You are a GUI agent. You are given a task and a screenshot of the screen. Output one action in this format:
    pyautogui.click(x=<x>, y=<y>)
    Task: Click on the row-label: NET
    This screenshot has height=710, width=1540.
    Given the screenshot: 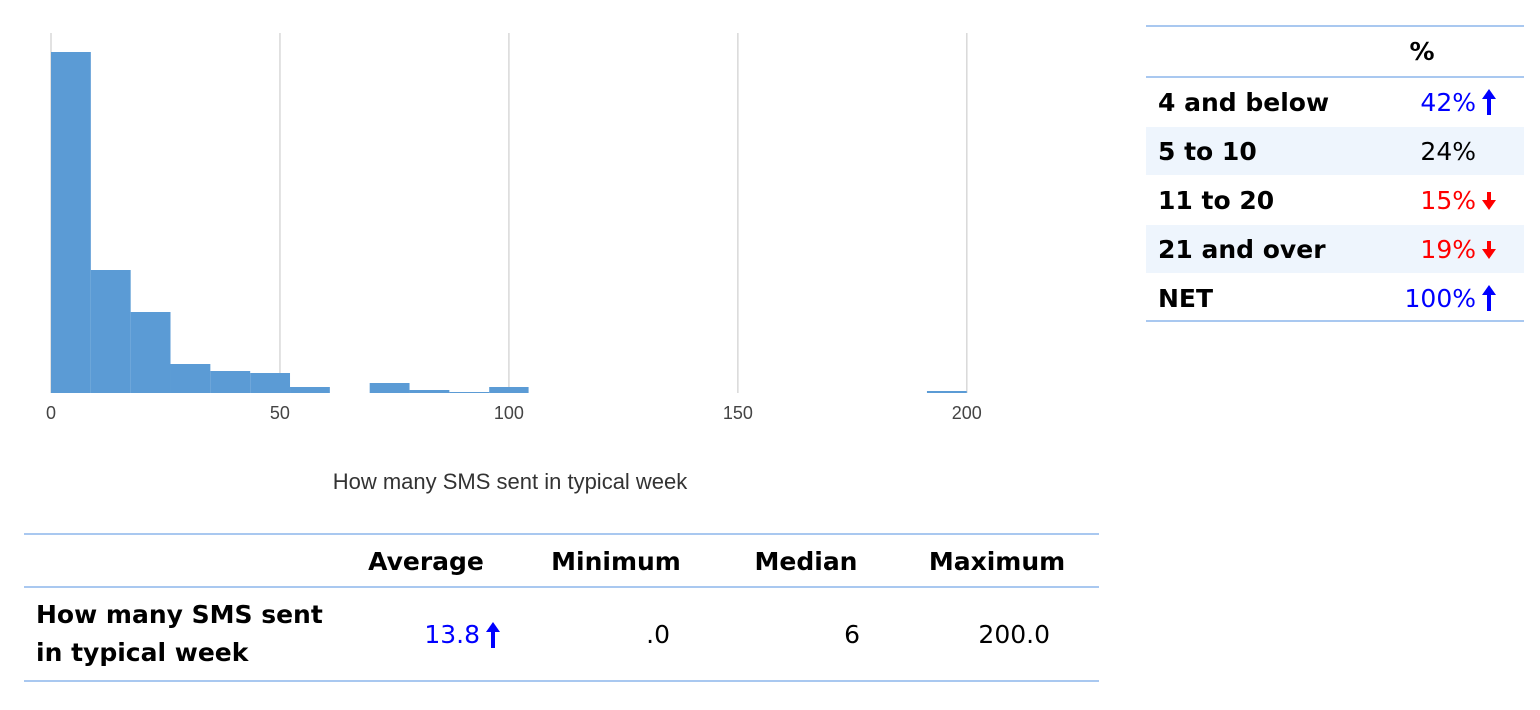 What is the action you would take?
    pyautogui.click(x=1186, y=298)
    